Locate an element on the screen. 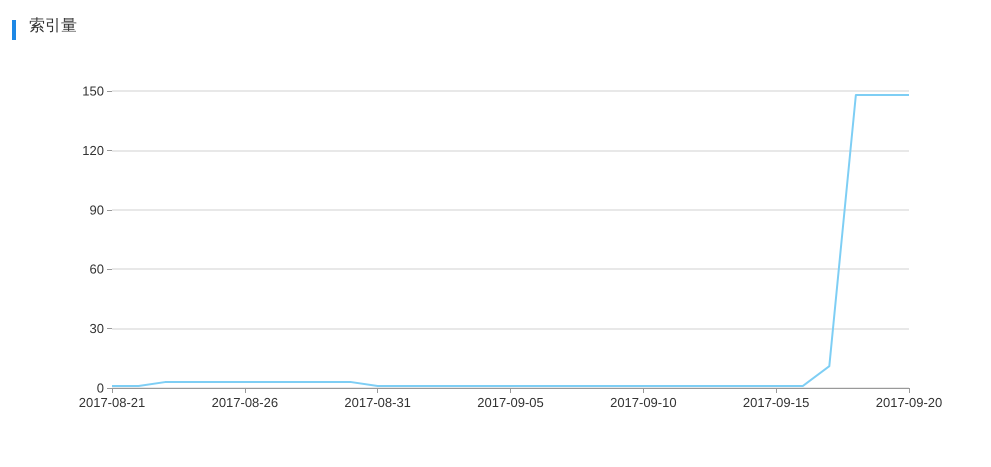 The height and width of the screenshot is (467, 991). y-tick-label: 60 is located at coordinates (97, 269).